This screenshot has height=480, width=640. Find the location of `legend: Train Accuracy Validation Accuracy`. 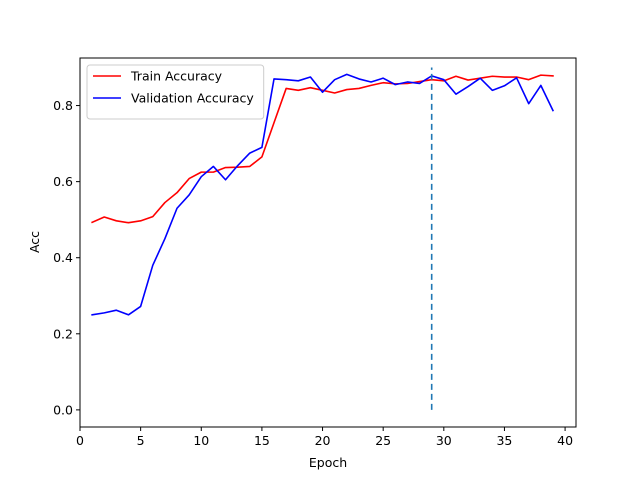

legend: Train Accuracy Validation Accuracy is located at coordinates (175, 92).